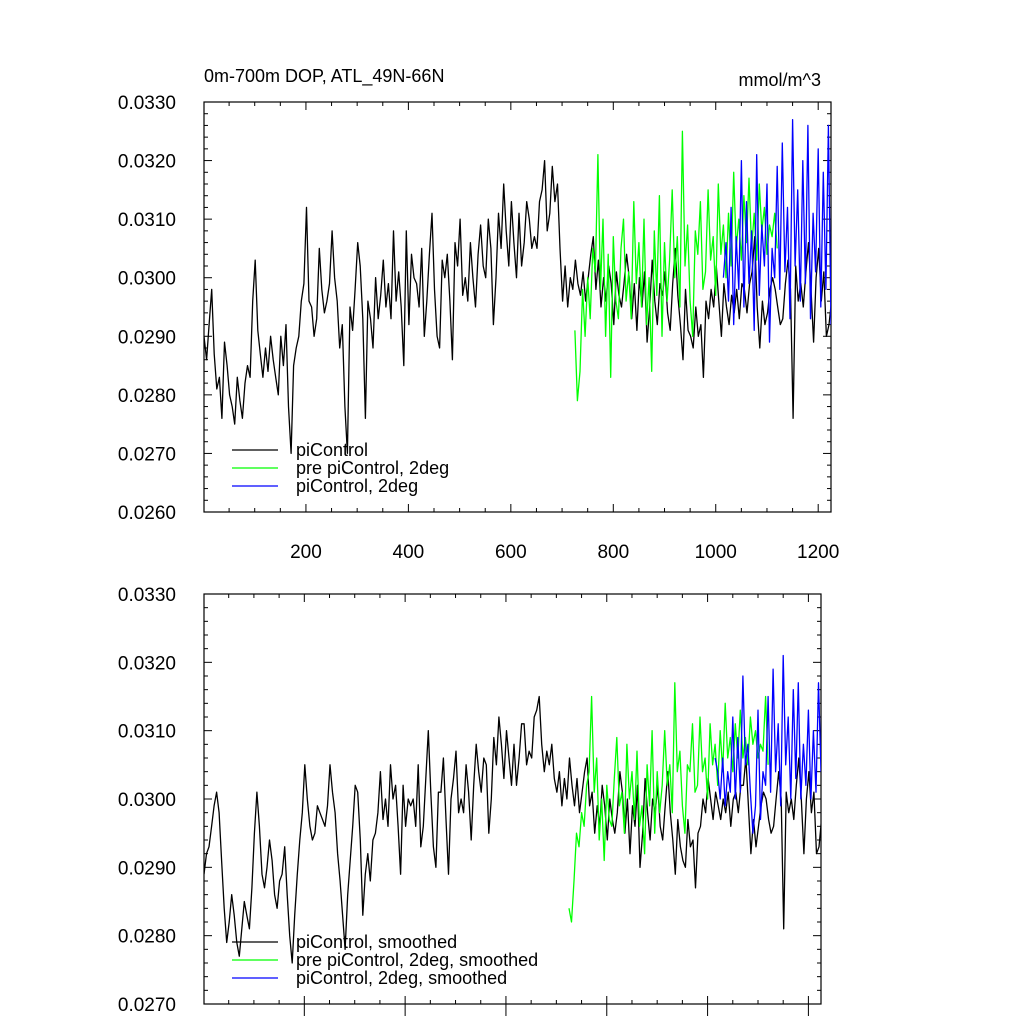 The width and height of the screenshot is (1024, 1024). Describe the element at coordinates (613, 552) in the screenshot. I see `x-tick-label: 800` at that location.